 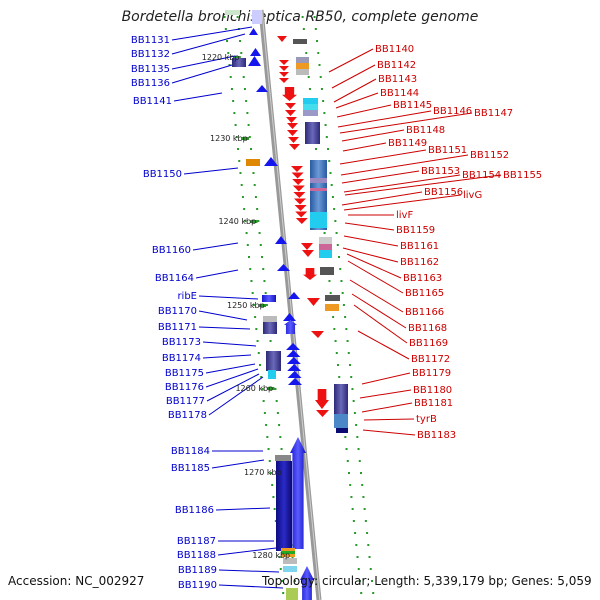 I want to click on genome-axis-highlight, so click(x=291, y=304).